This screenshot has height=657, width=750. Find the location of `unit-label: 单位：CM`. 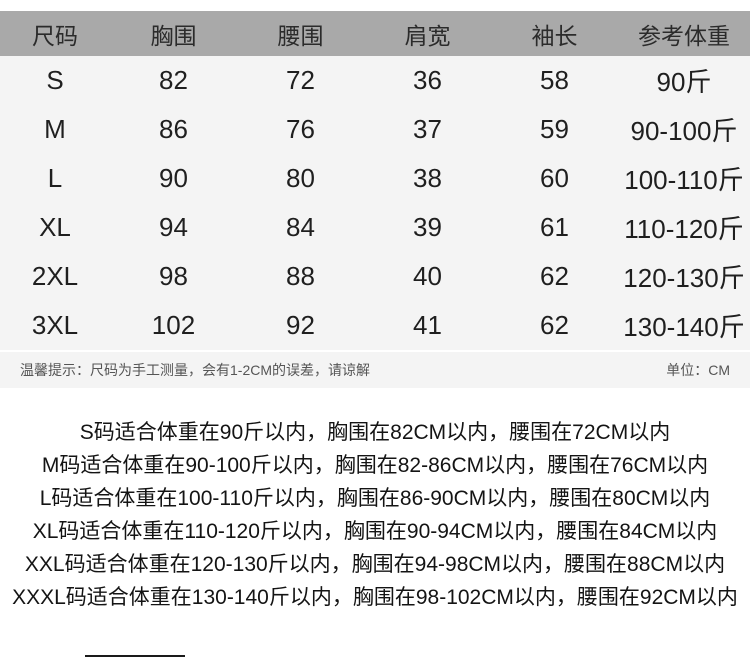

unit-label: 单位：CM is located at coordinates (698, 370).